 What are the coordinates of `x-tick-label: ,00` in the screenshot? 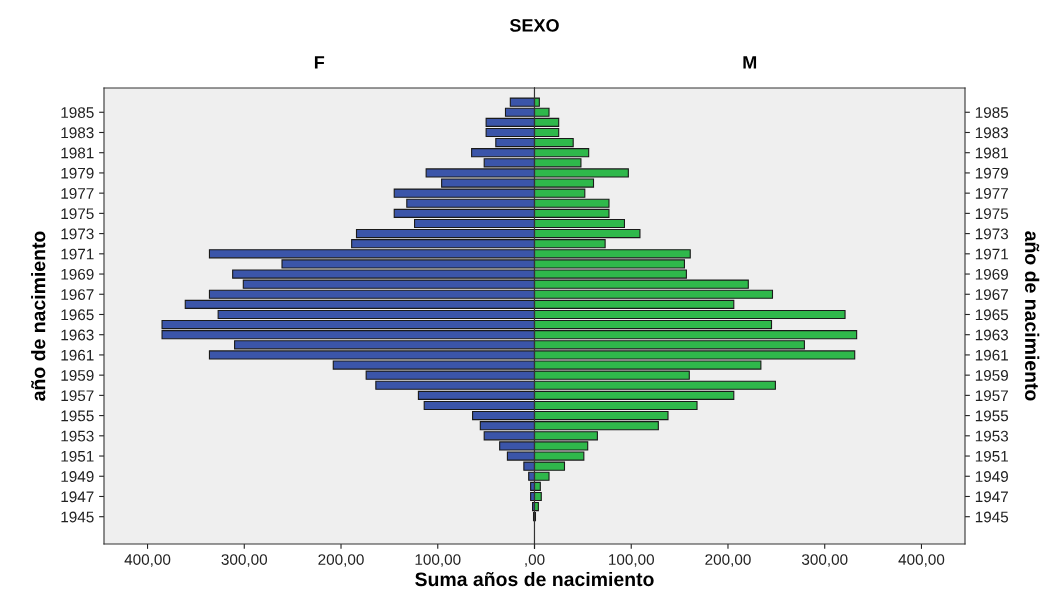 It's located at (535, 560).